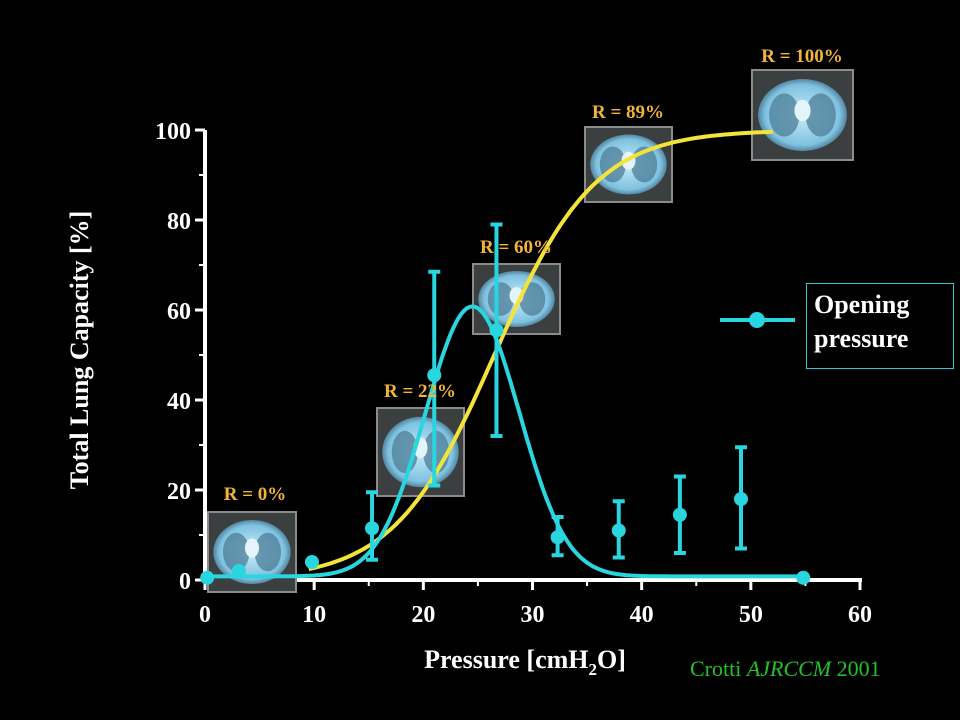 The height and width of the screenshot is (720, 960). What do you see at coordinates (185, 582) in the screenshot?
I see `y-tick-label: 0` at bounding box center [185, 582].